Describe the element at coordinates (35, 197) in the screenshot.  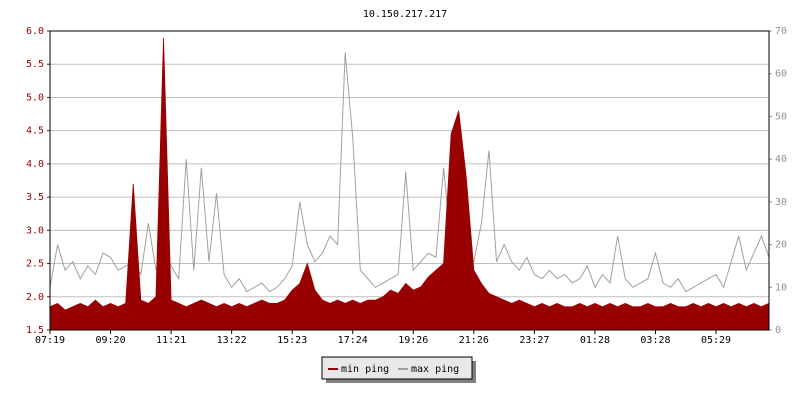
I see `y-tick-label: 3.5` at that location.